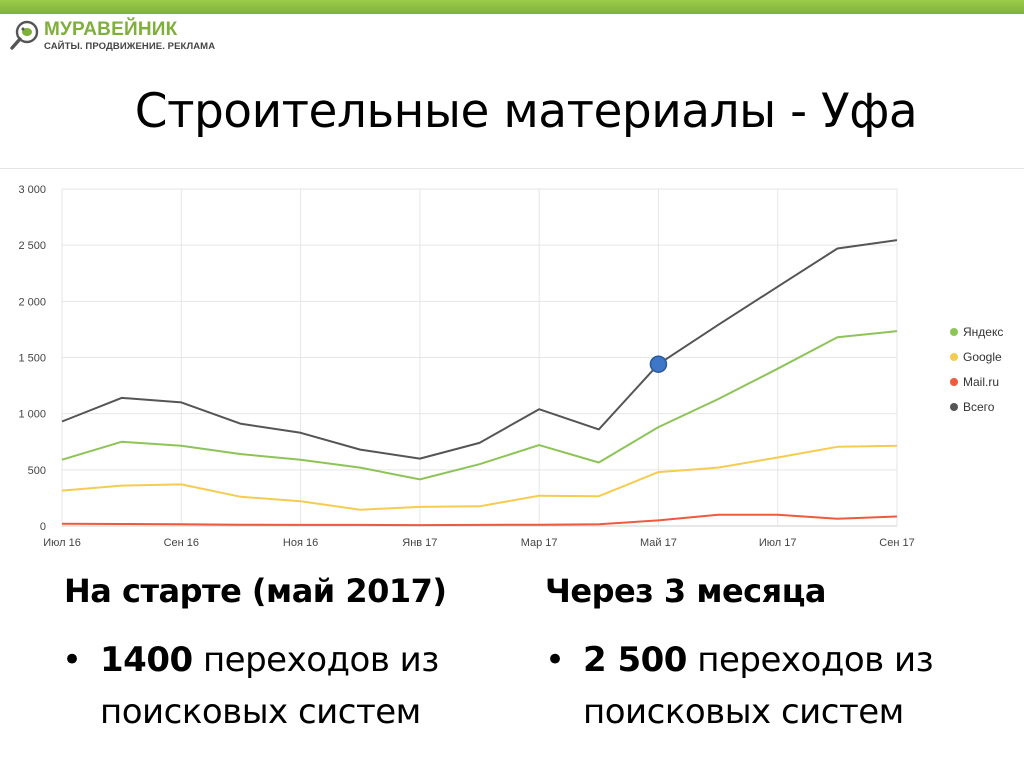 The width and height of the screenshot is (1024, 760). What do you see at coordinates (181, 543) in the screenshot?
I see `x-tick-label: Сен 16` at bounding box center [181, 543].